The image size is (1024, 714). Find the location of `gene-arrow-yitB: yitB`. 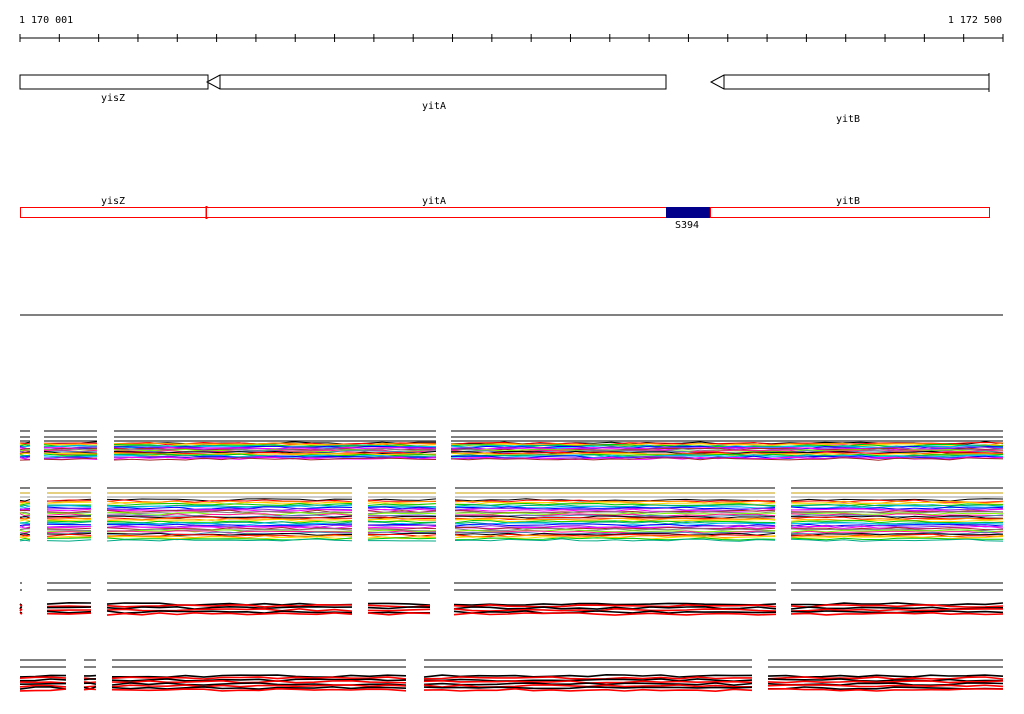

gene-arrow-yitB: yitB is located at coordinates (849, 99).